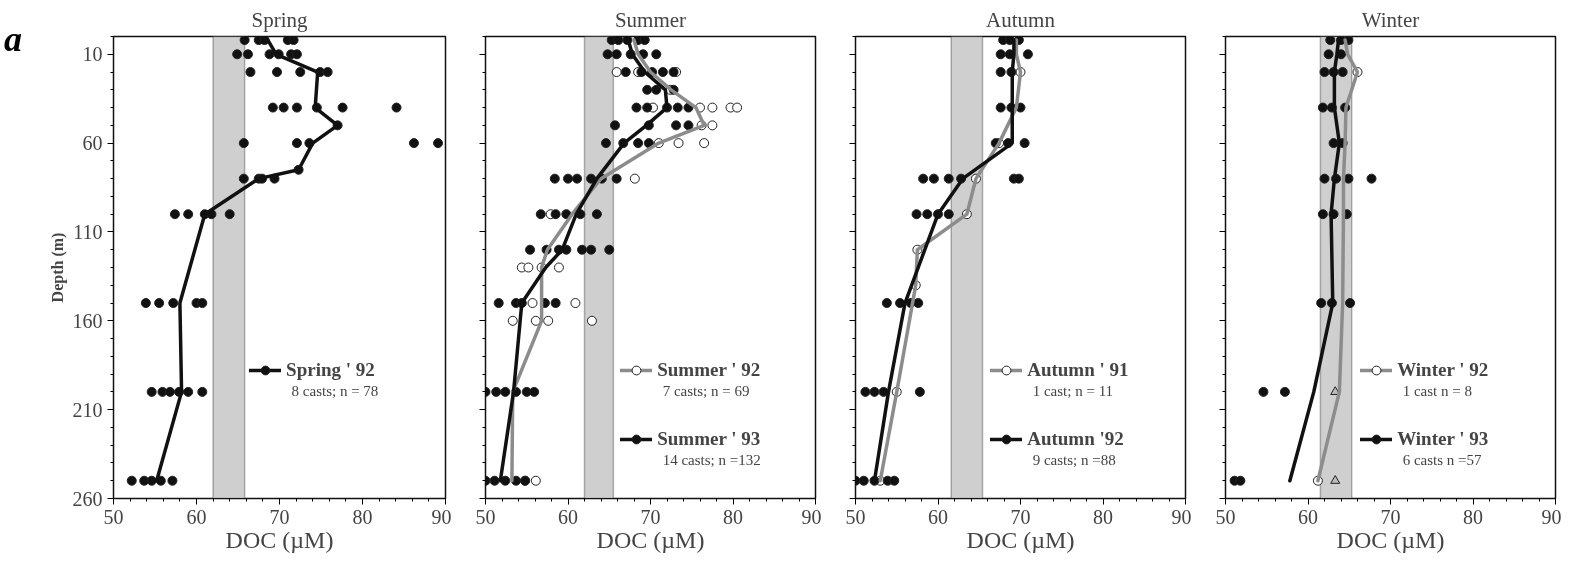  What do you see at coordinates (335, 391) in the screenshot?
I see `annotation: 8 casts; n = 78` at bounding box center [335, 391].